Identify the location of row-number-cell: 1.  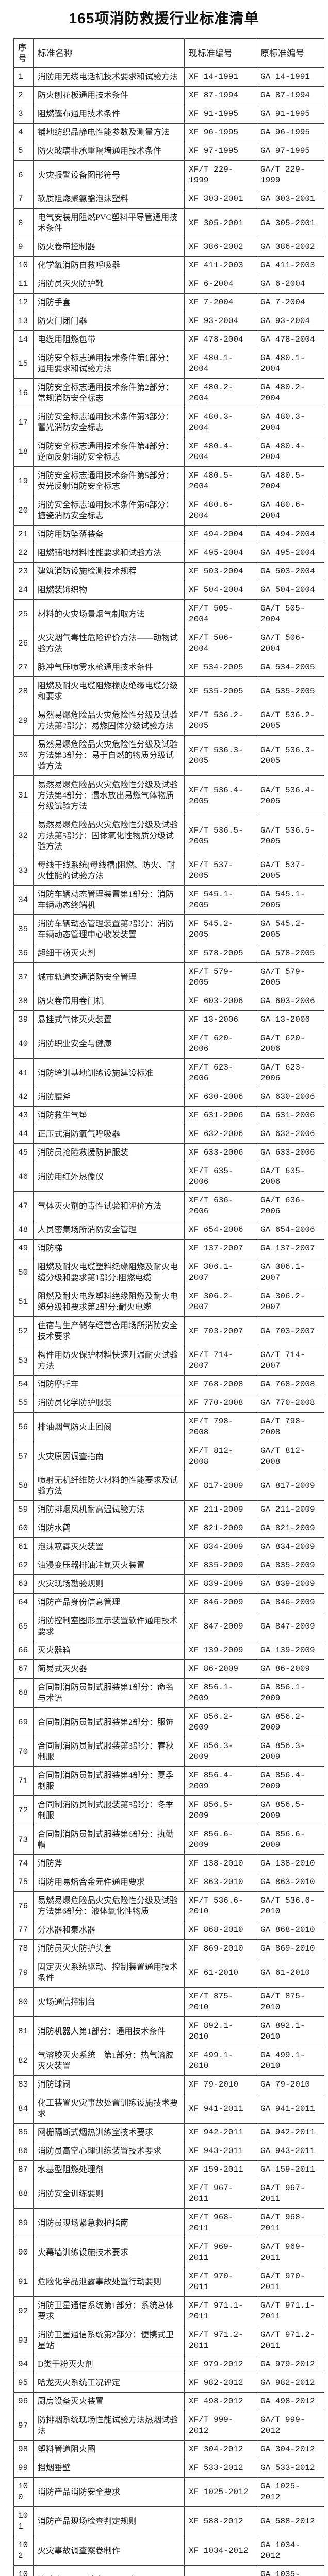
(23, 77).